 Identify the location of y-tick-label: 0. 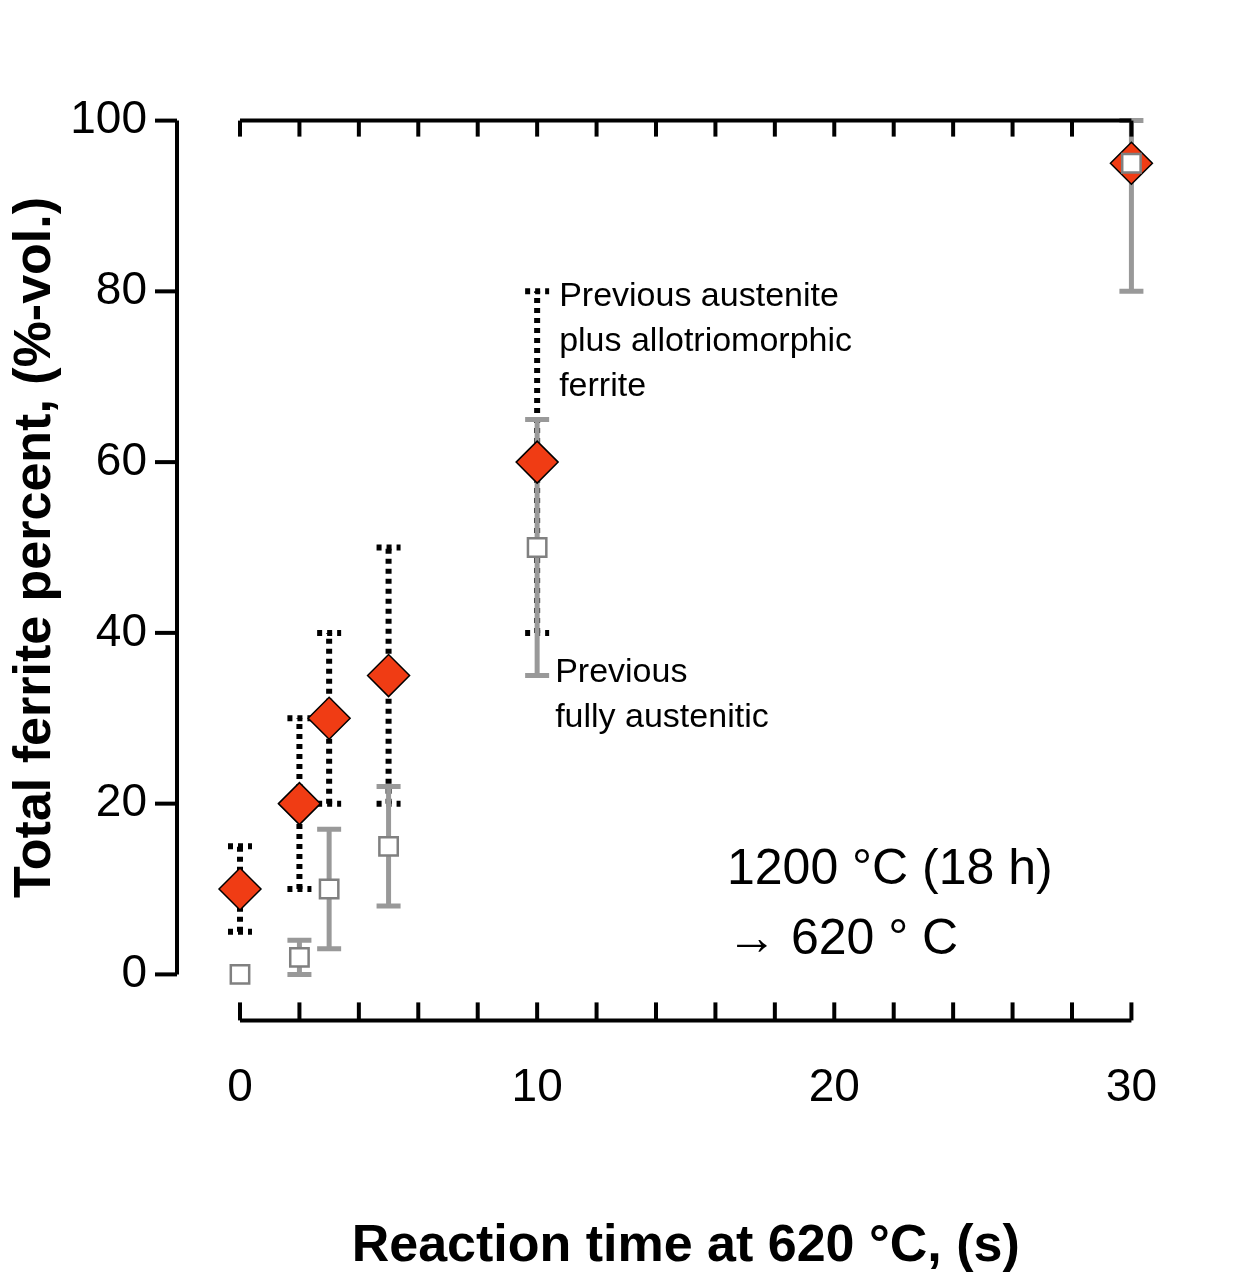
(134, 971).